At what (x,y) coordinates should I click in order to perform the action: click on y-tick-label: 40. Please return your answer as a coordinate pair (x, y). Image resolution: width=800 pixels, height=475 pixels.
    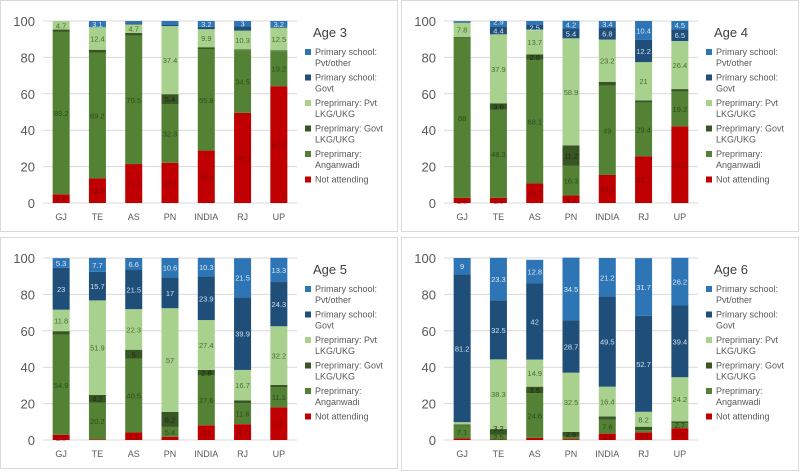
    Looking at the image, I should click on (429, 367).